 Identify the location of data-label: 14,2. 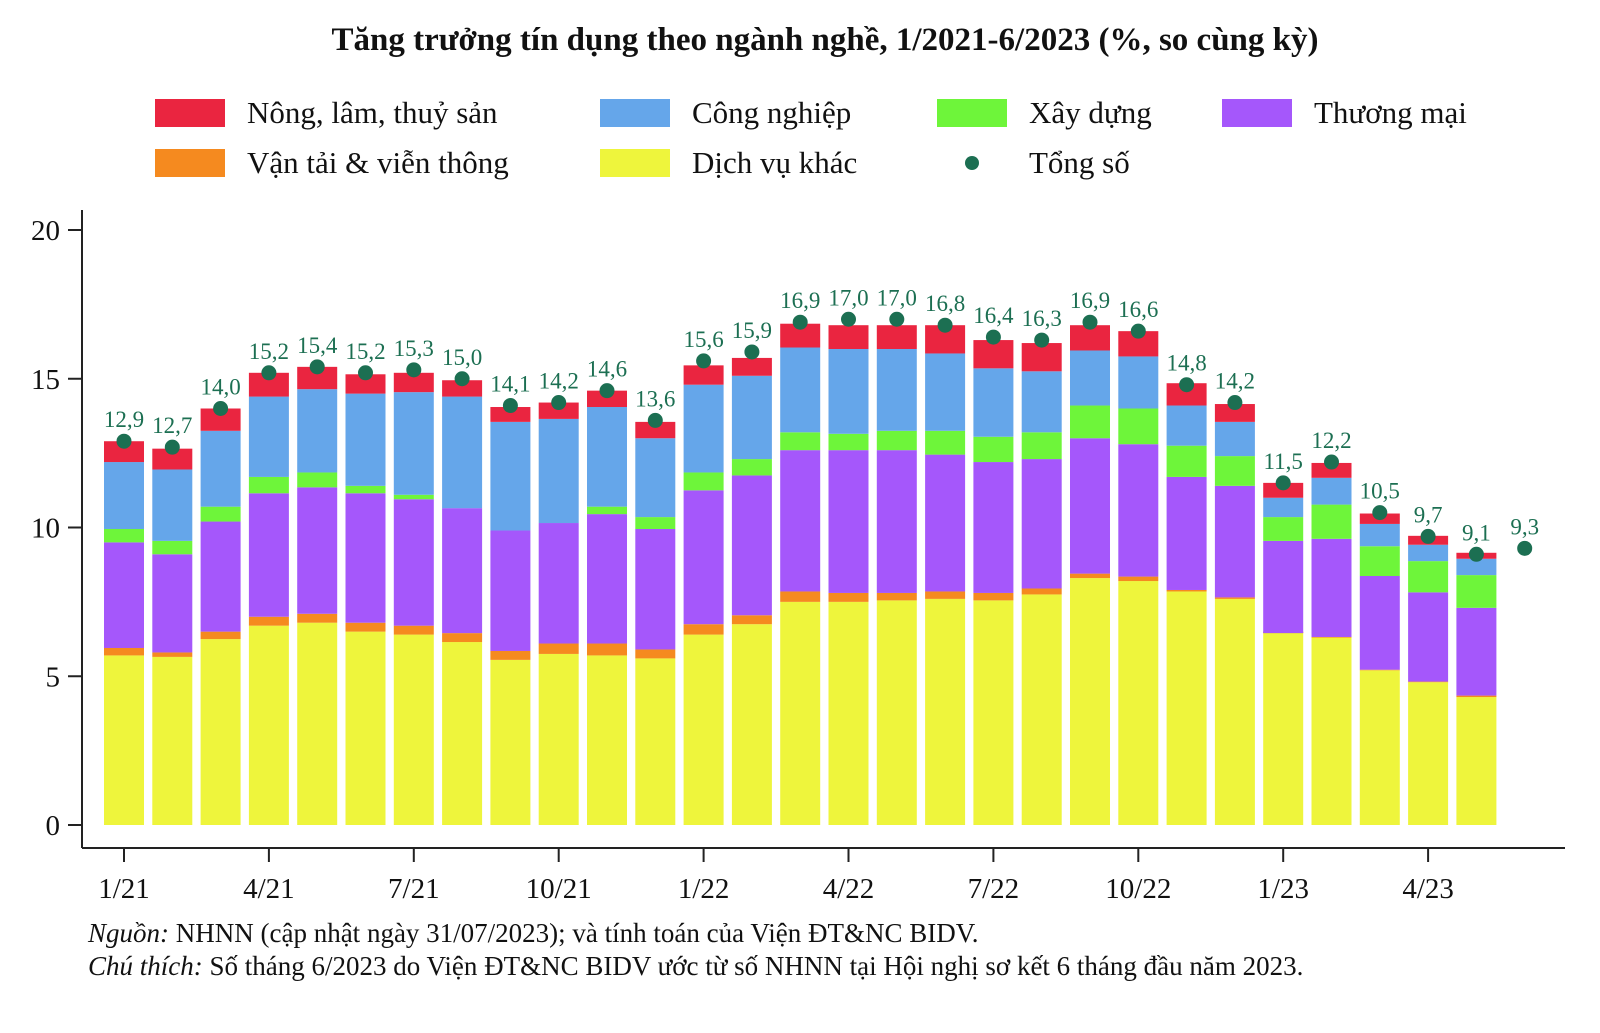
(1235, 381).